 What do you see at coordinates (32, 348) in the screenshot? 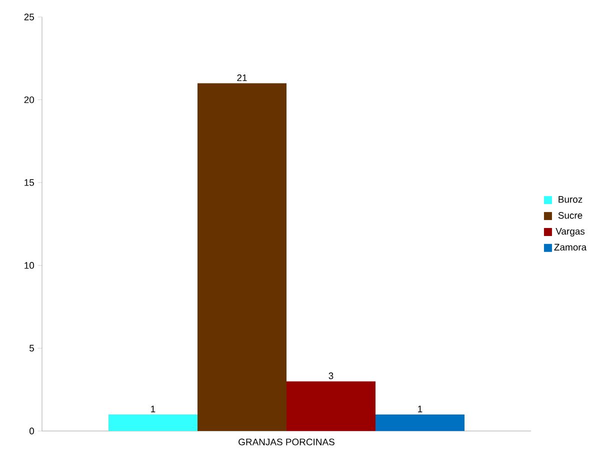
I see `y-tick-label: 5` at bounding box center [32, 348].